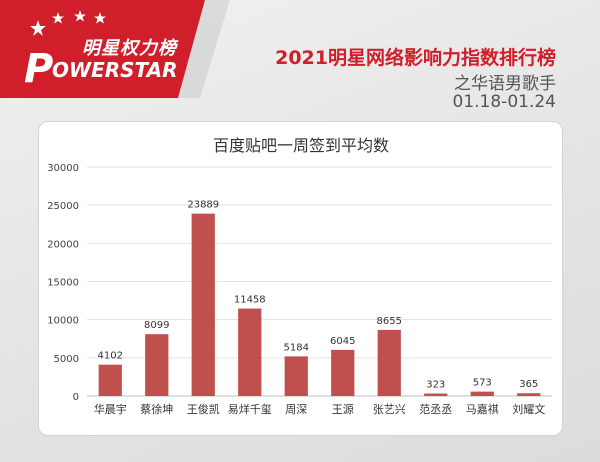  I want to click on page-subtitle: 之华语男歌手, so click(505, 84).